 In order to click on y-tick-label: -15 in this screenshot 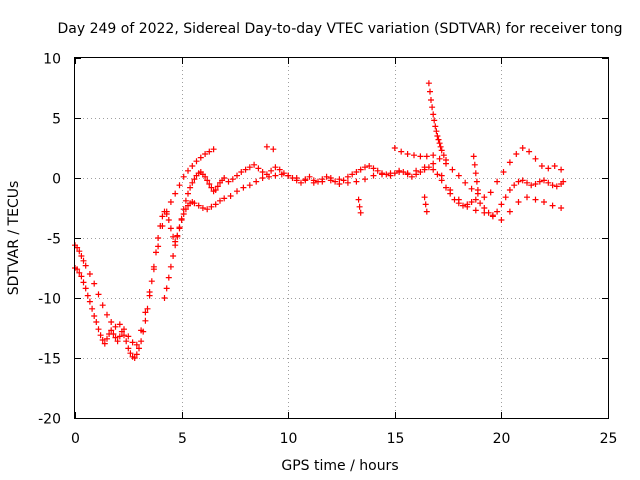, I will do `click(49, 360)`.